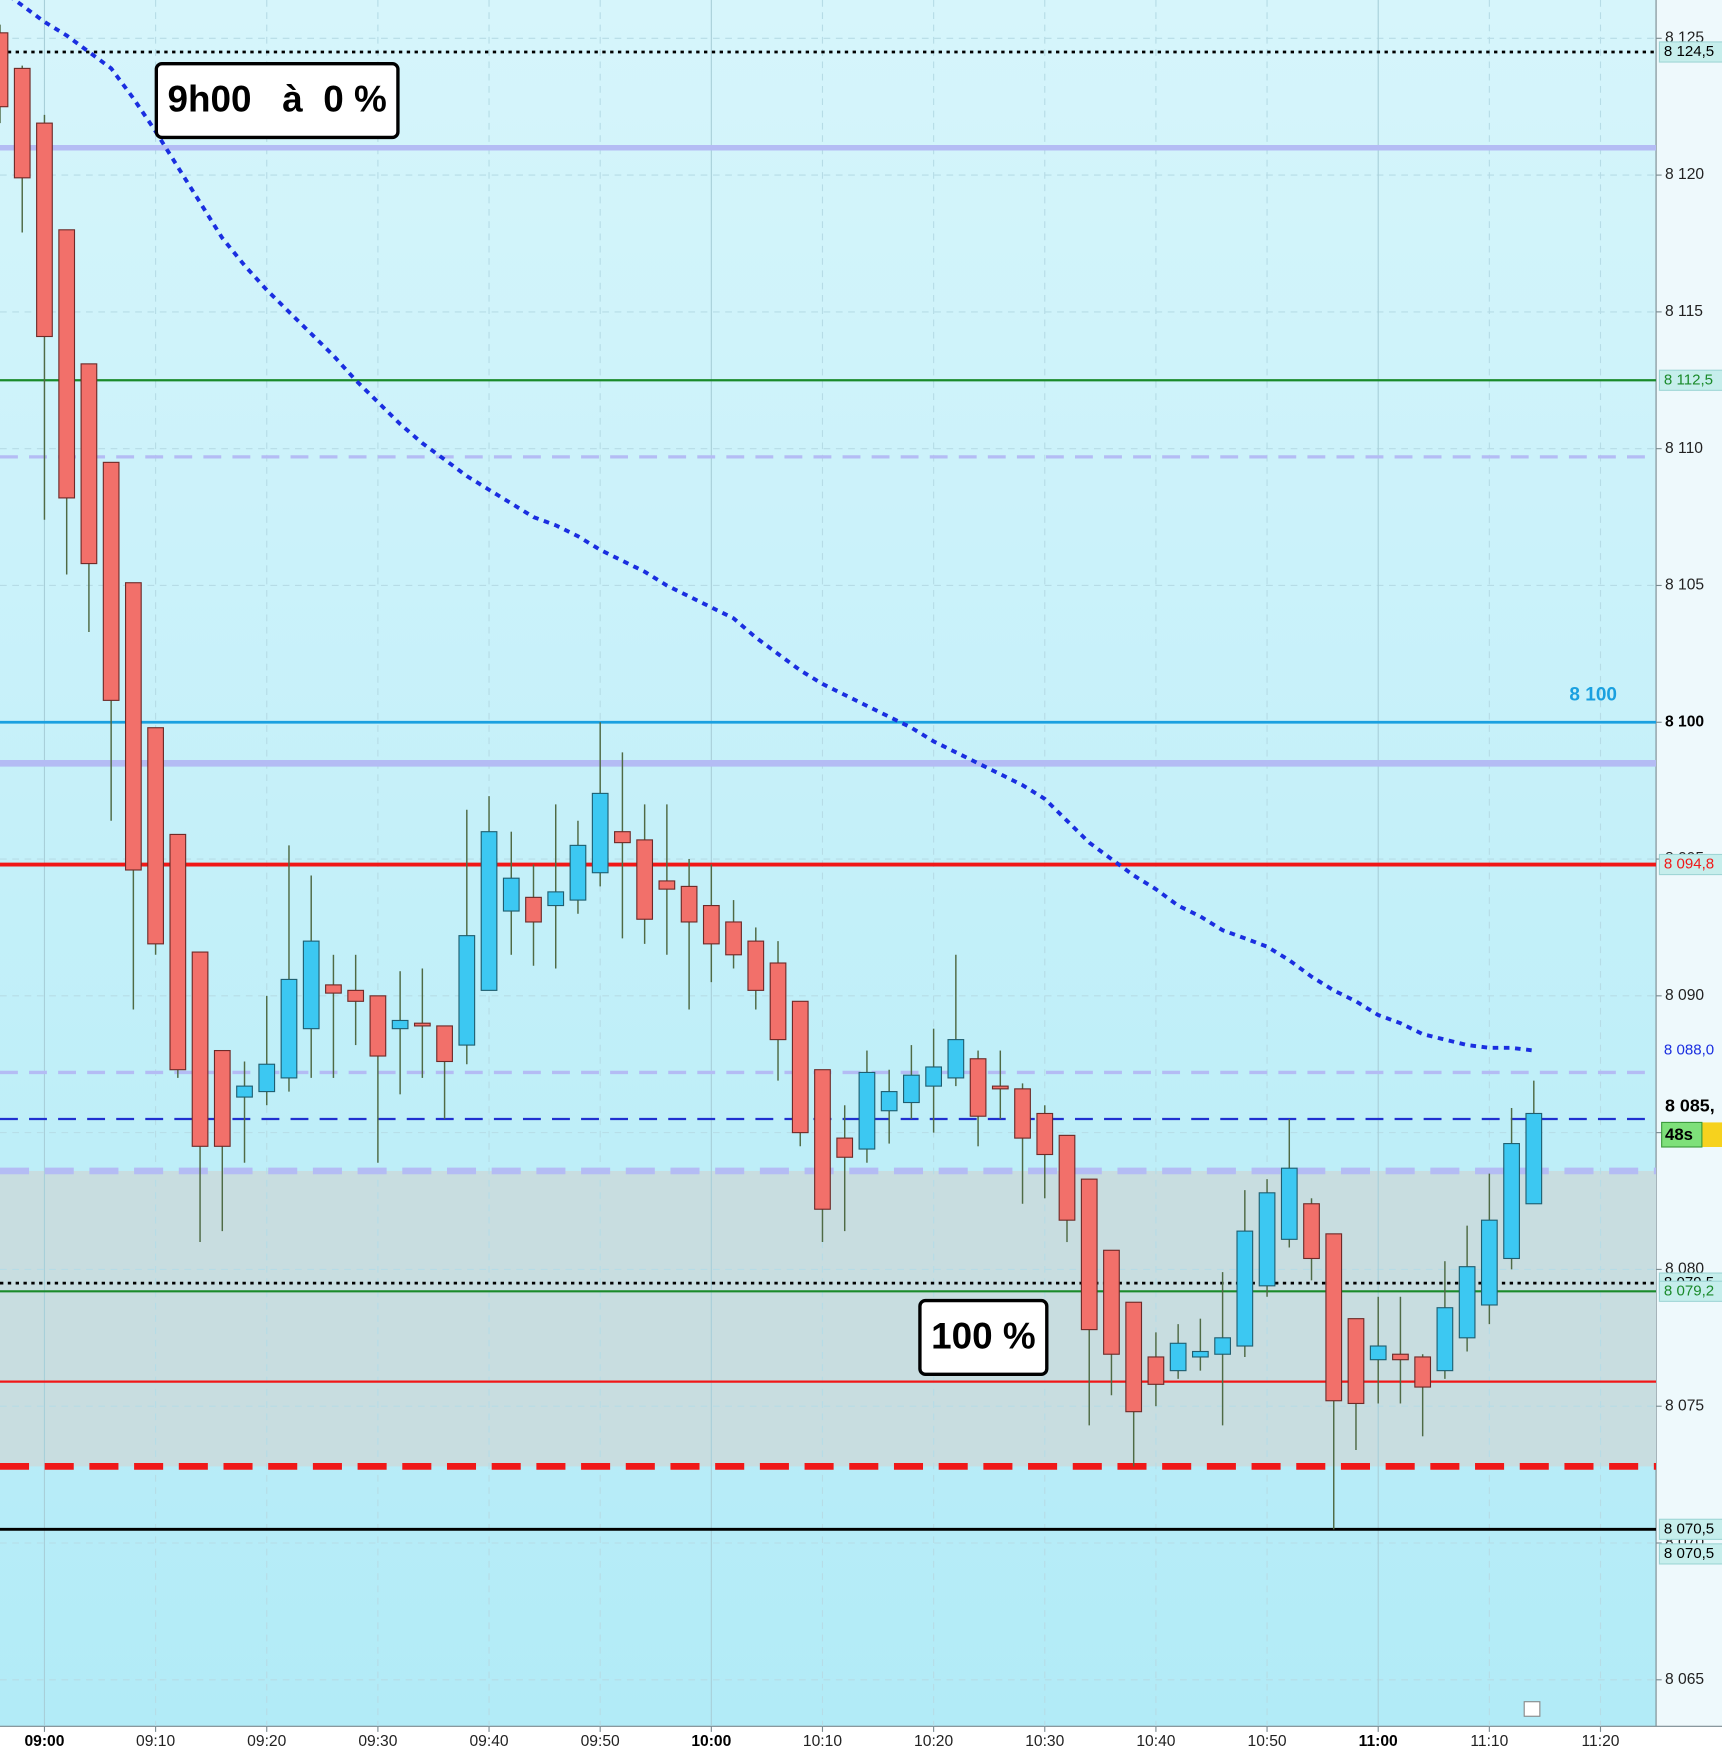  Describe the element at coordinates (1593, 694) in the screenshot. I see `level-caption: 8 100` at that location.